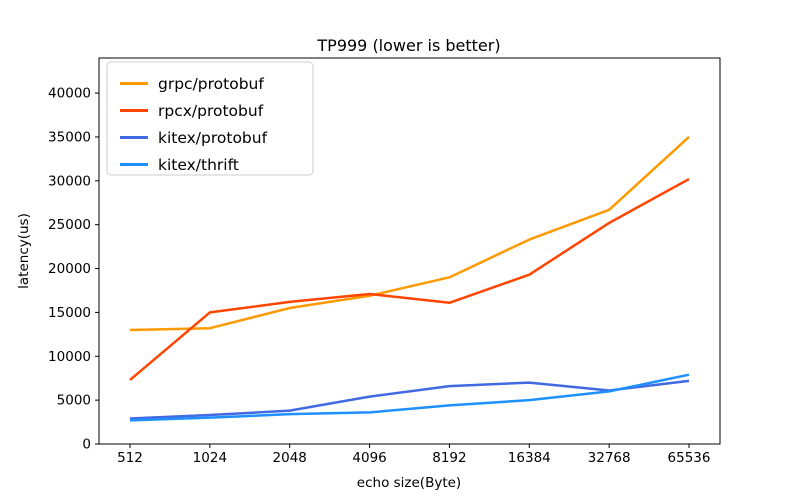  Describe the element at coordinates (408, 45) in the screenshot. I see `chart-title: TP999 (lower is better)` at that location.